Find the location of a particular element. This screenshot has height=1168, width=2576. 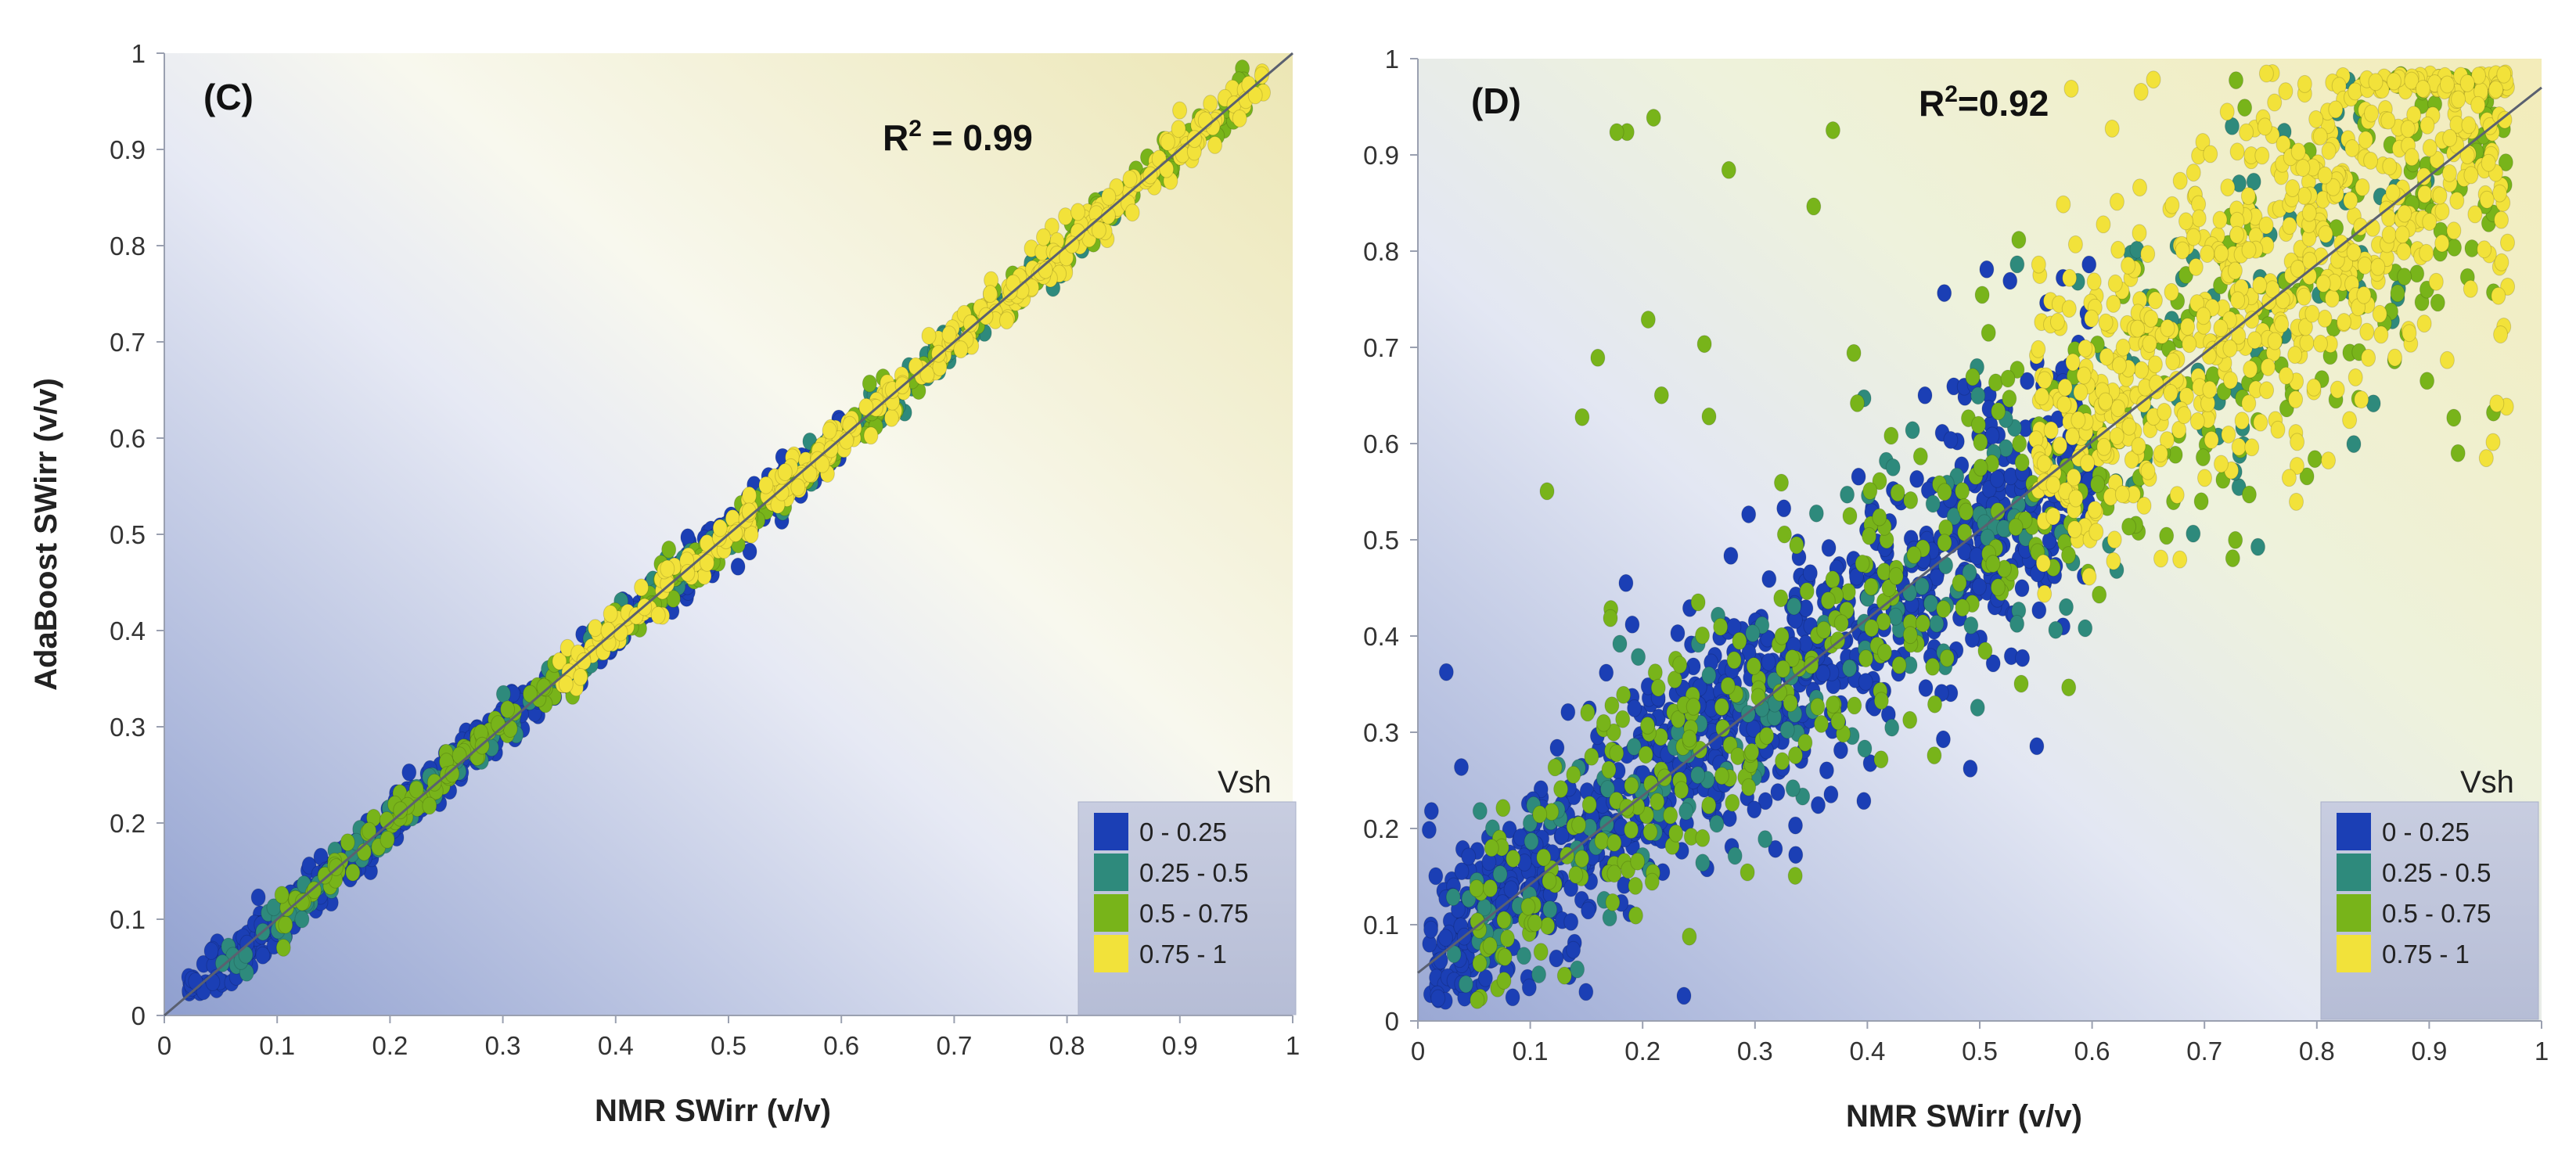

x-tick-label: 0.9 is located at coordinates (1180, 1046).